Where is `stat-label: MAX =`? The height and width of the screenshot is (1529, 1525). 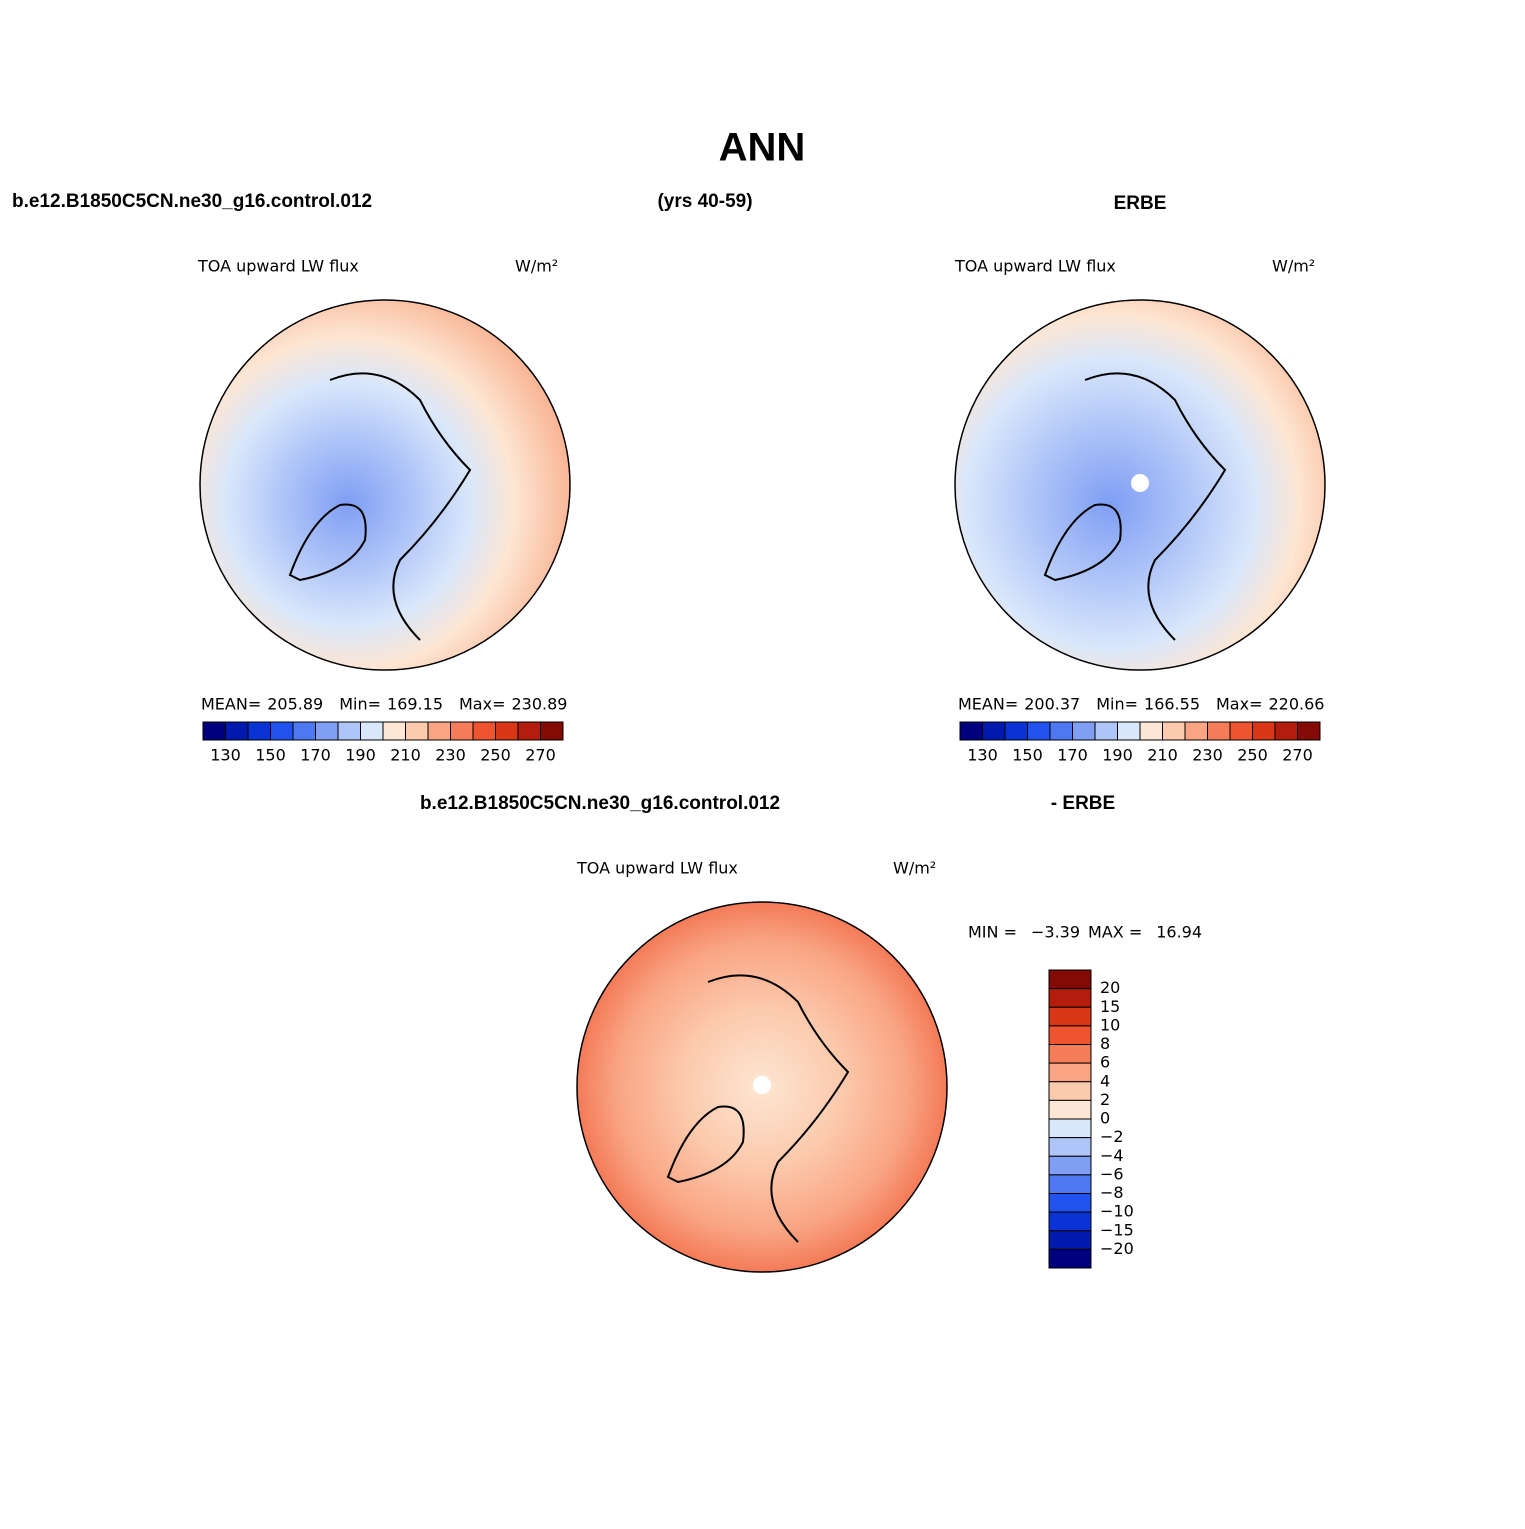 stat-label: MAX = is located at coordinates (1115, 932).